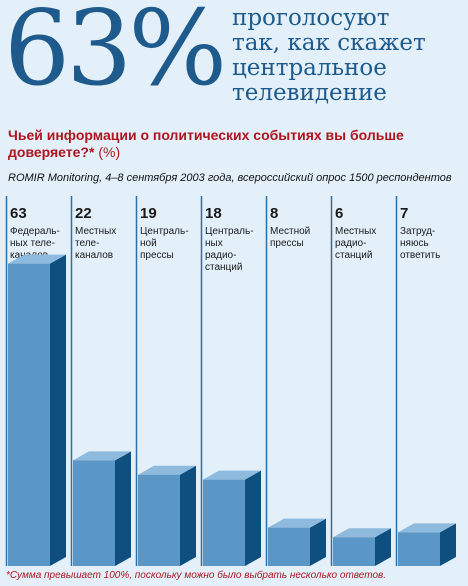  What do you see at coordinates (94, 255) in the screenshot?
I see `category-label: каналов` at bounding box center [94, 255].